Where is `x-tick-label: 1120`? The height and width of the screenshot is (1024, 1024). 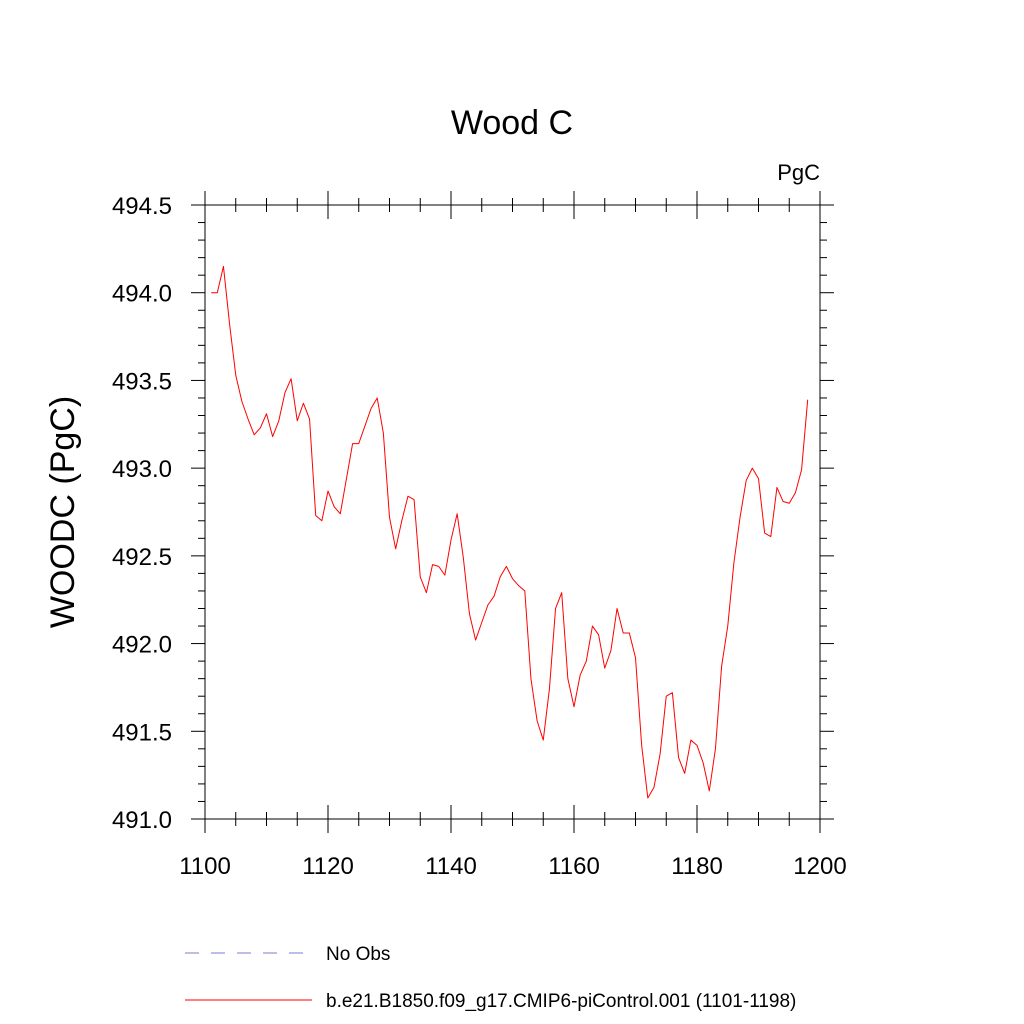 x-tick-label: 1120 is located at coordinates (328, 866).